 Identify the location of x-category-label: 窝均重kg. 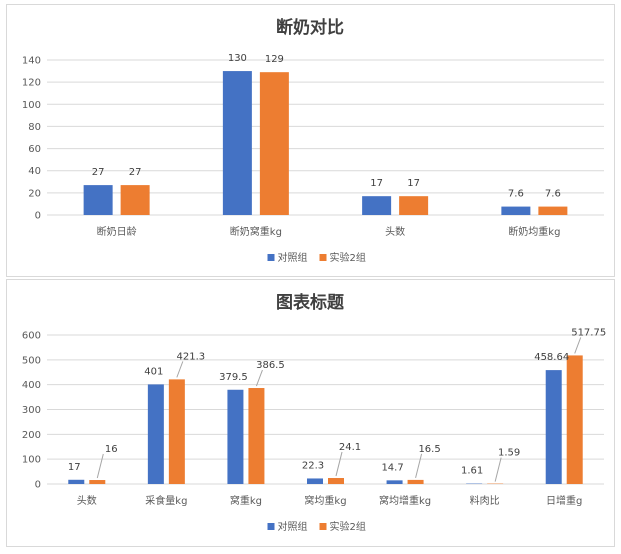
(325, 500).